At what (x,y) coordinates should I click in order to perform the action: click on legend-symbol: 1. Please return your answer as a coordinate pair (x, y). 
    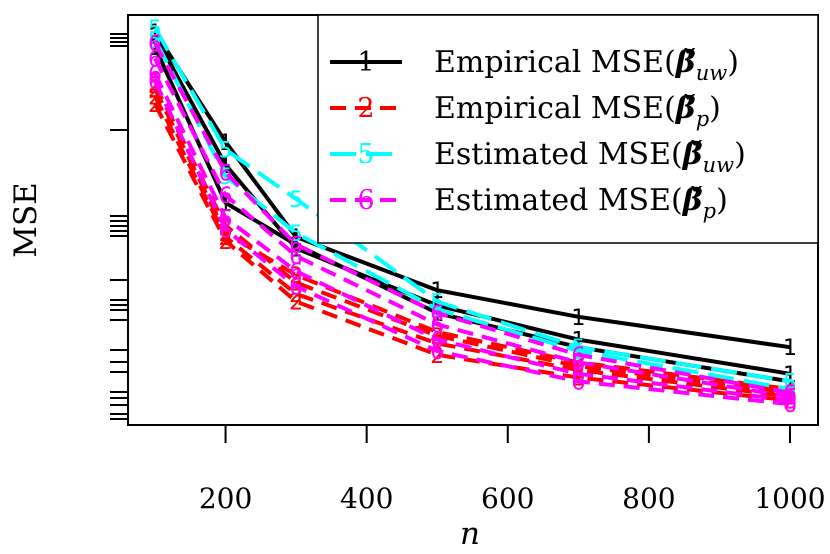
    Looking at the image, I should click on (365, 62).